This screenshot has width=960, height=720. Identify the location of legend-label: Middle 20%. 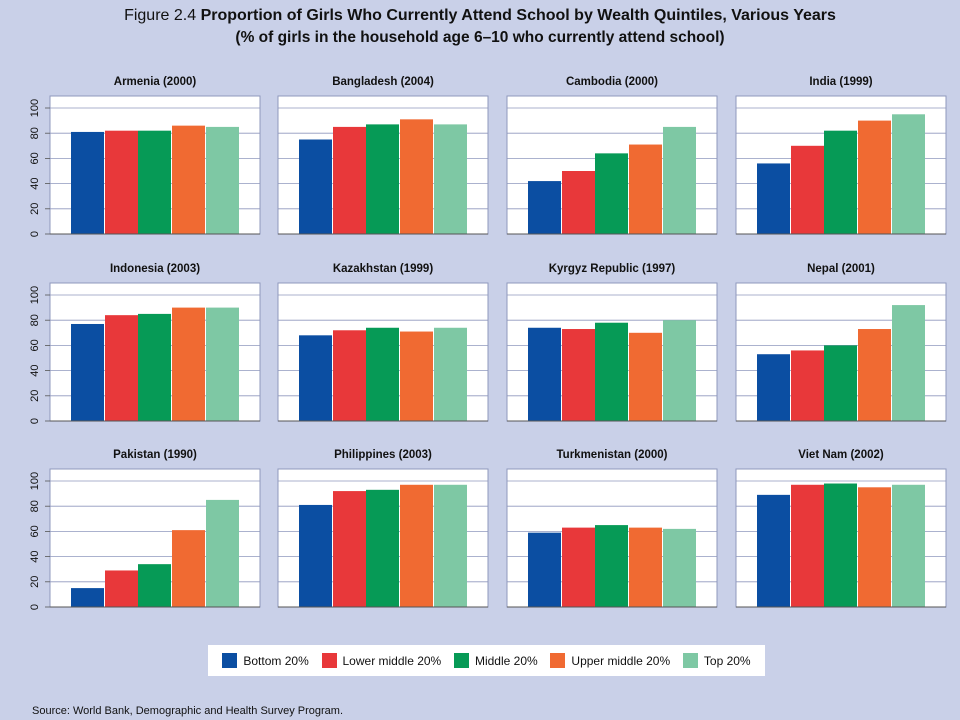
(506, 660).